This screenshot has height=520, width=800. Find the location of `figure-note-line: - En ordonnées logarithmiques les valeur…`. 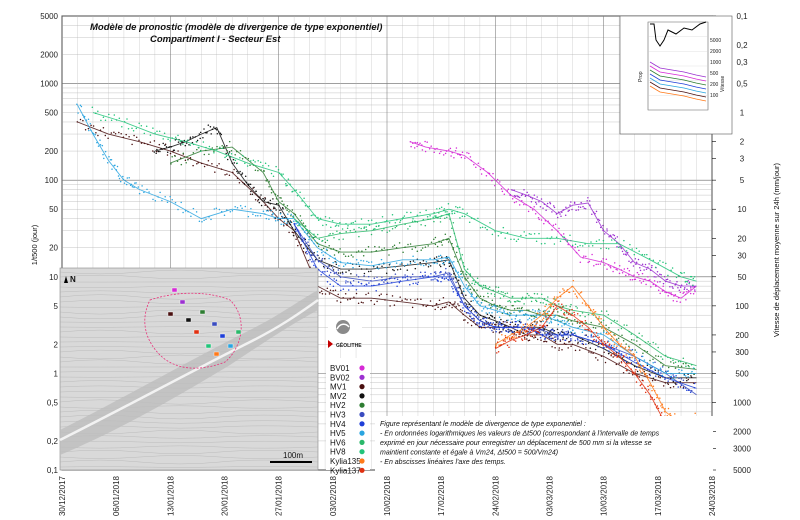

figure-note-line: - En ordonnées logarithmiques les valeur… is located at coordinates (520, 434).